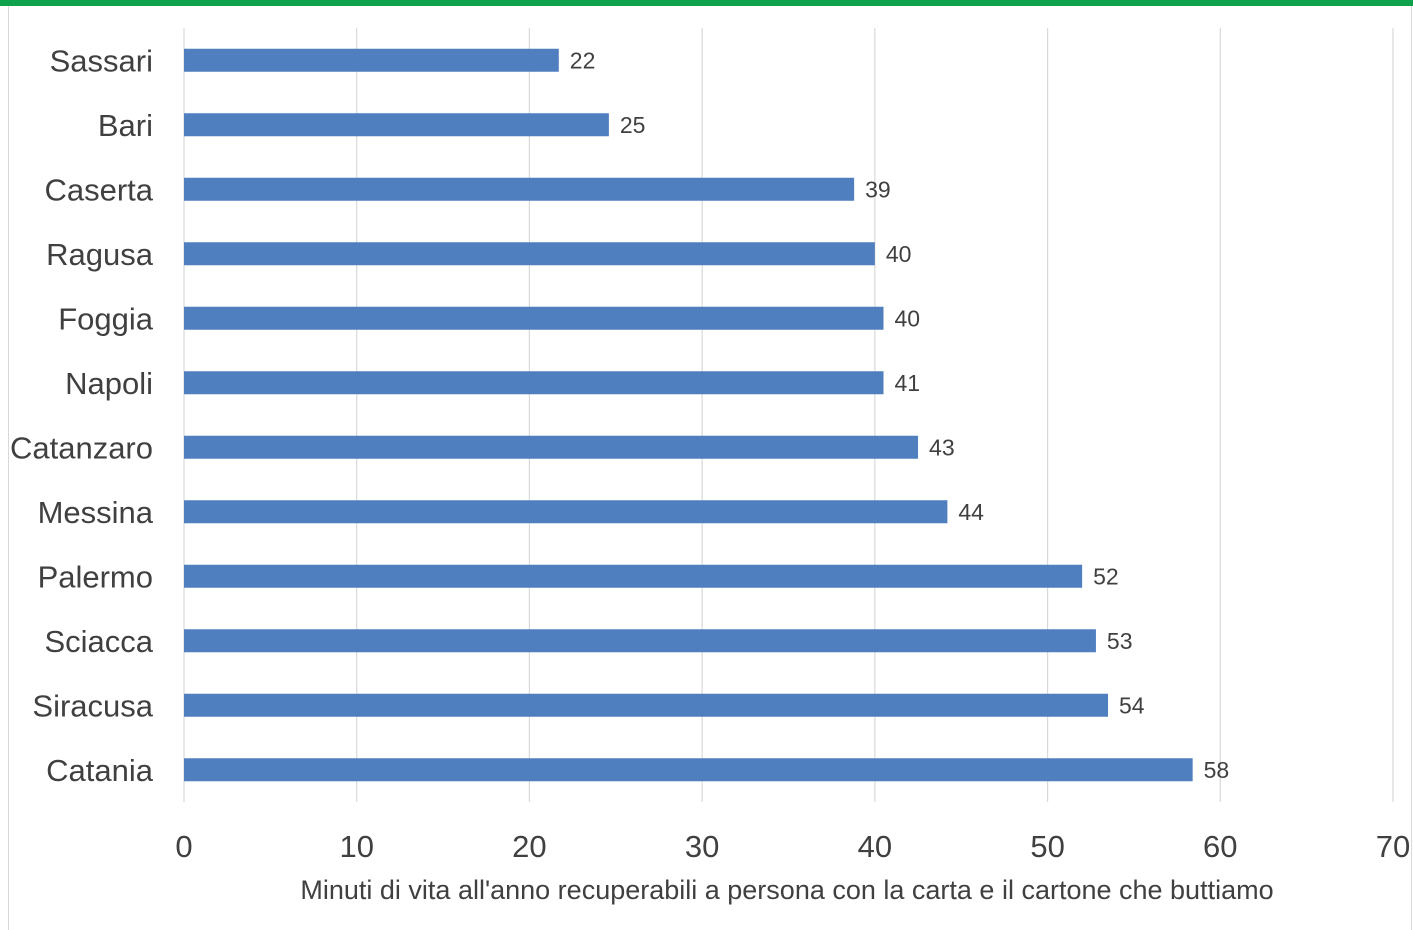 Image resolution: width=1413 pixels, height=930 pixels. Describe the element at coordinates (1106, 576) in the screenshot. I see `data-label: 52` at that location.